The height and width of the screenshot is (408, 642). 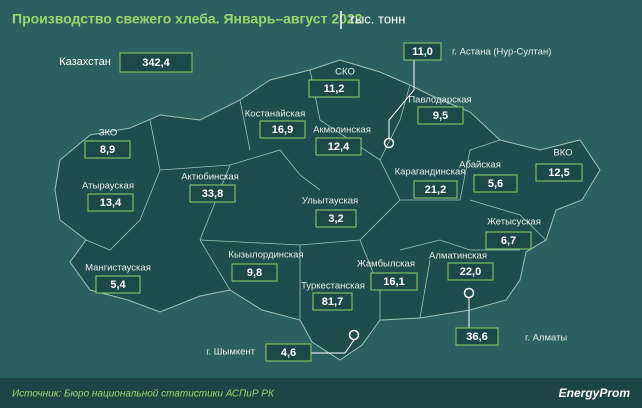 I want to click on region-value: 81,7, so click(x=332, y=302).